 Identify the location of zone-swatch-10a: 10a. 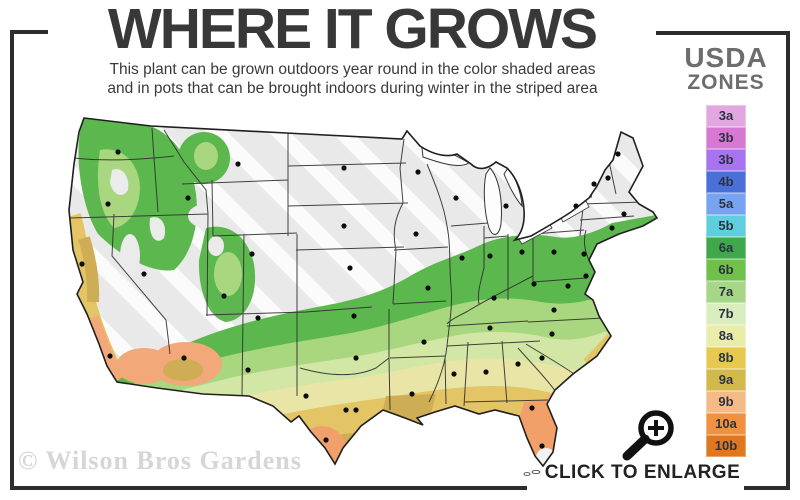
(726, 424).